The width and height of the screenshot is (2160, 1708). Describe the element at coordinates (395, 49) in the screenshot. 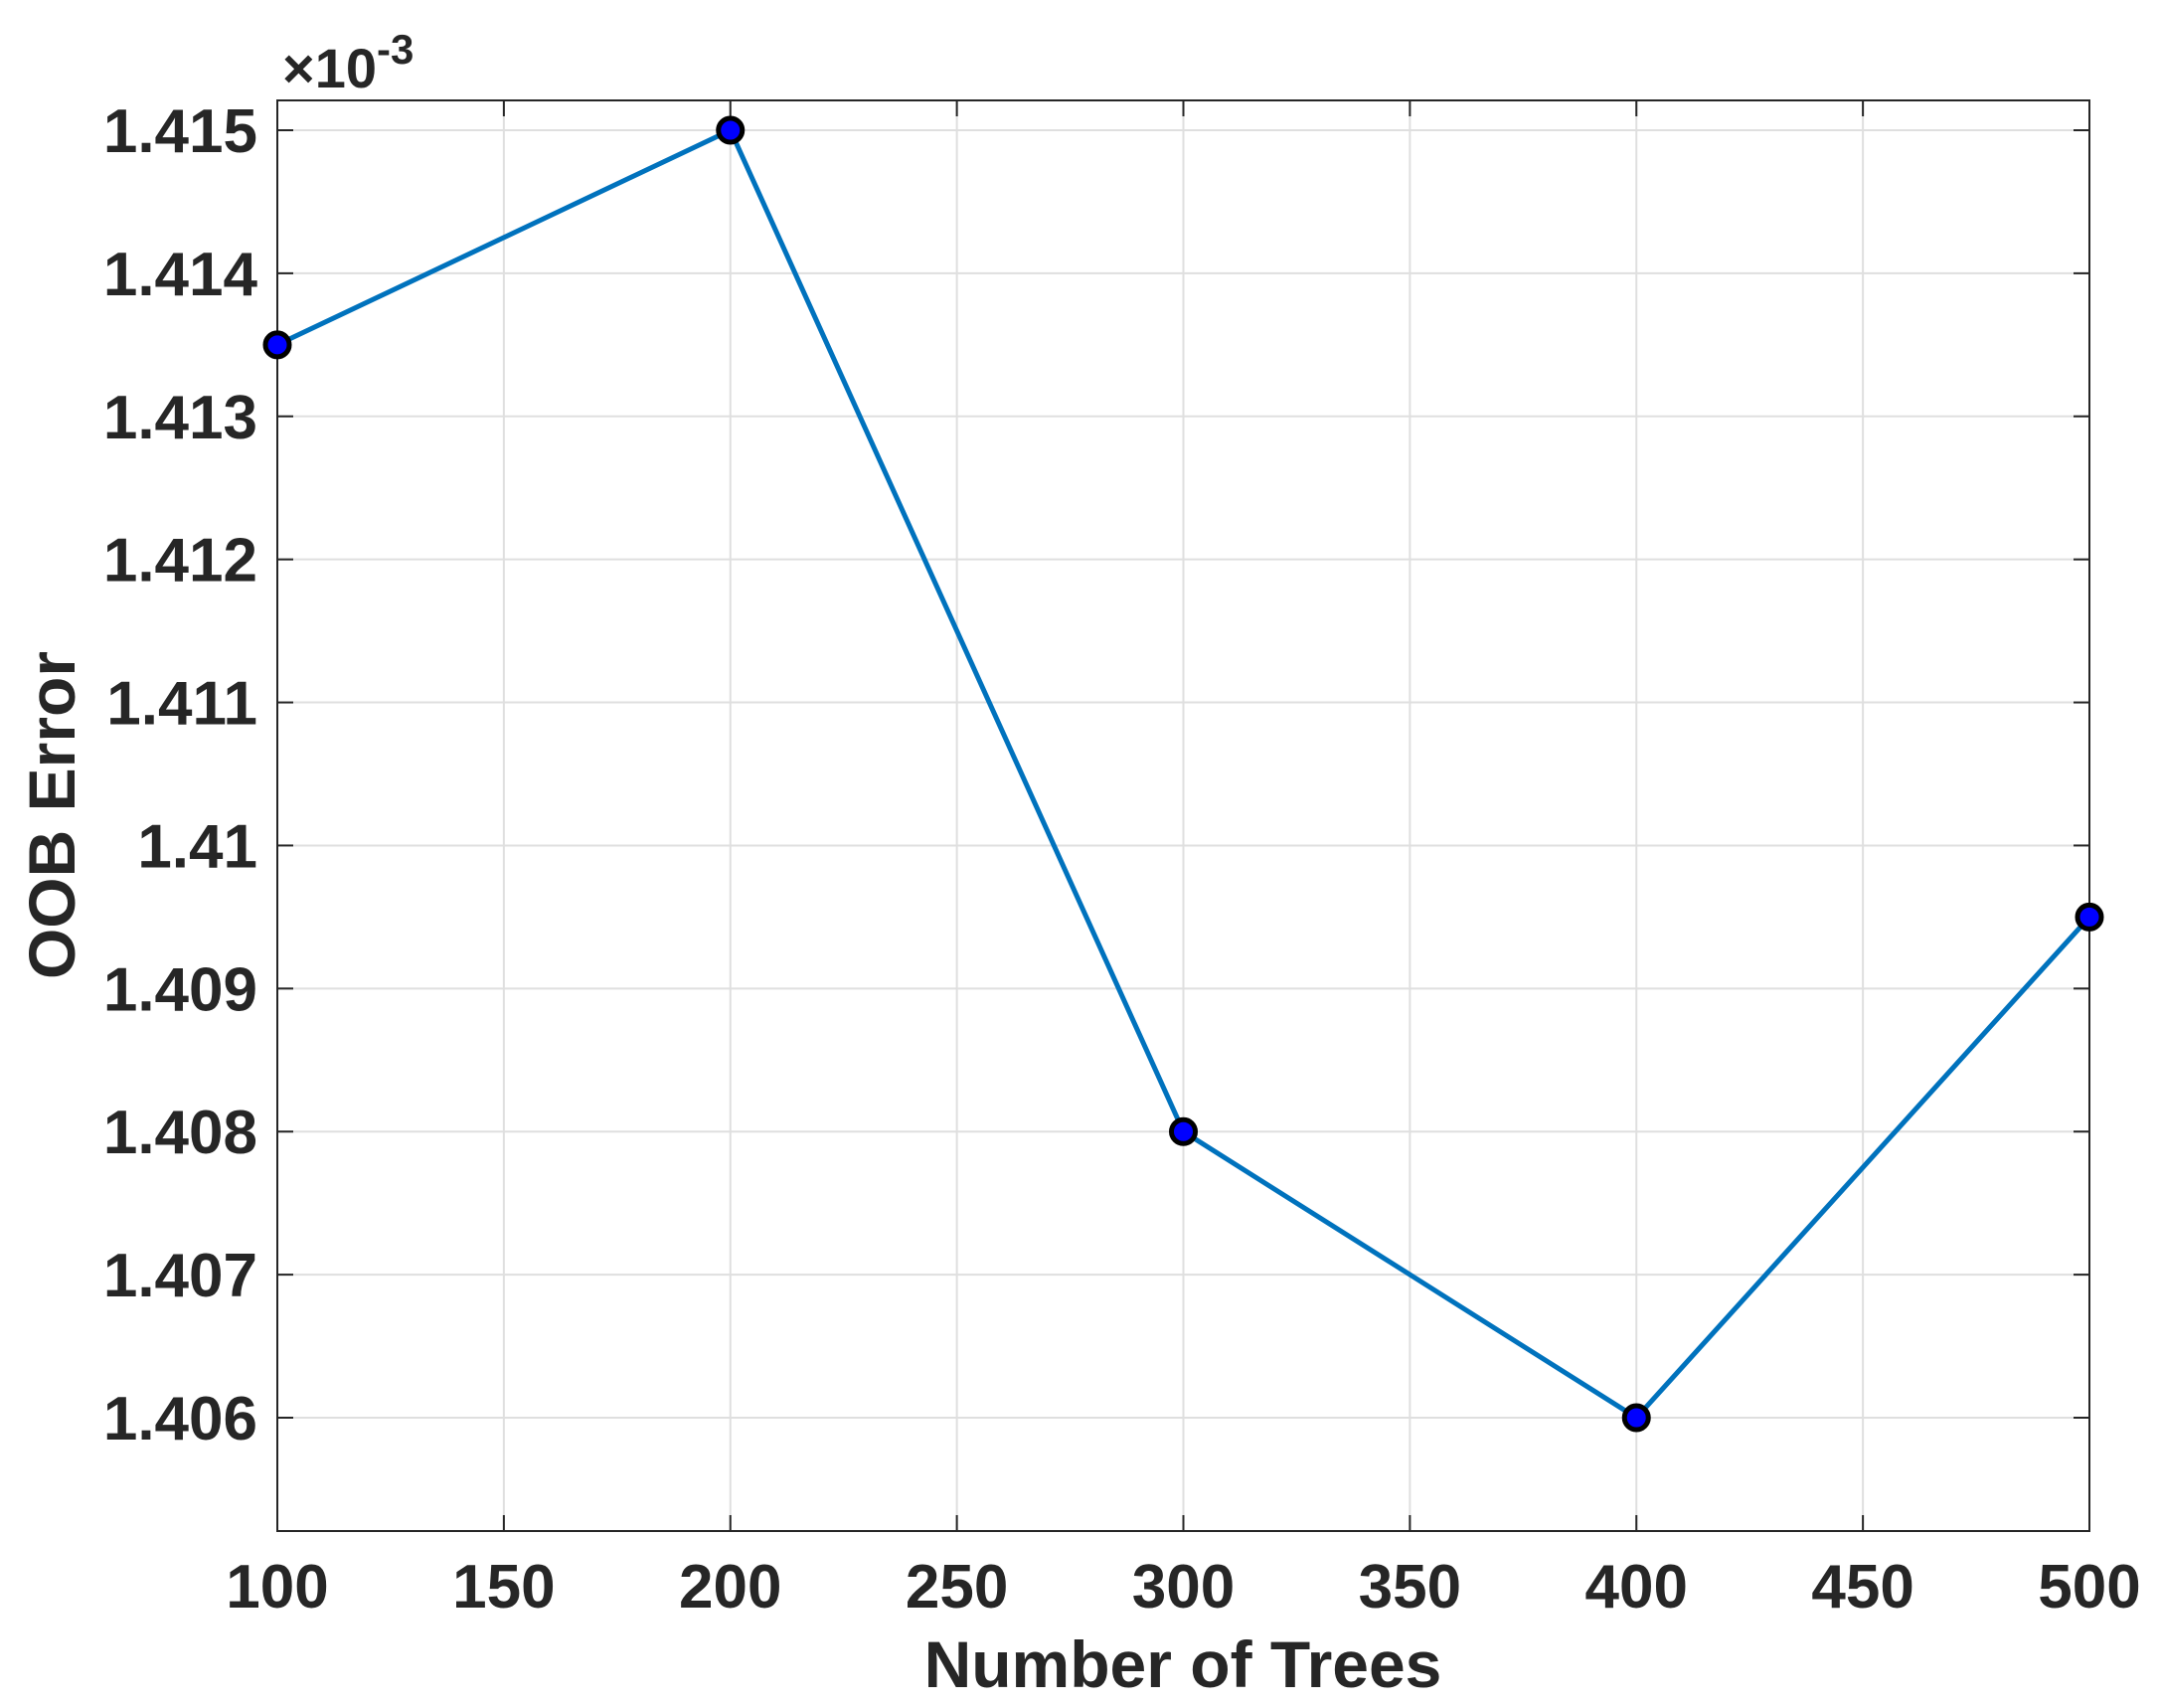

I see `y-exponent-power: -3` at that location.